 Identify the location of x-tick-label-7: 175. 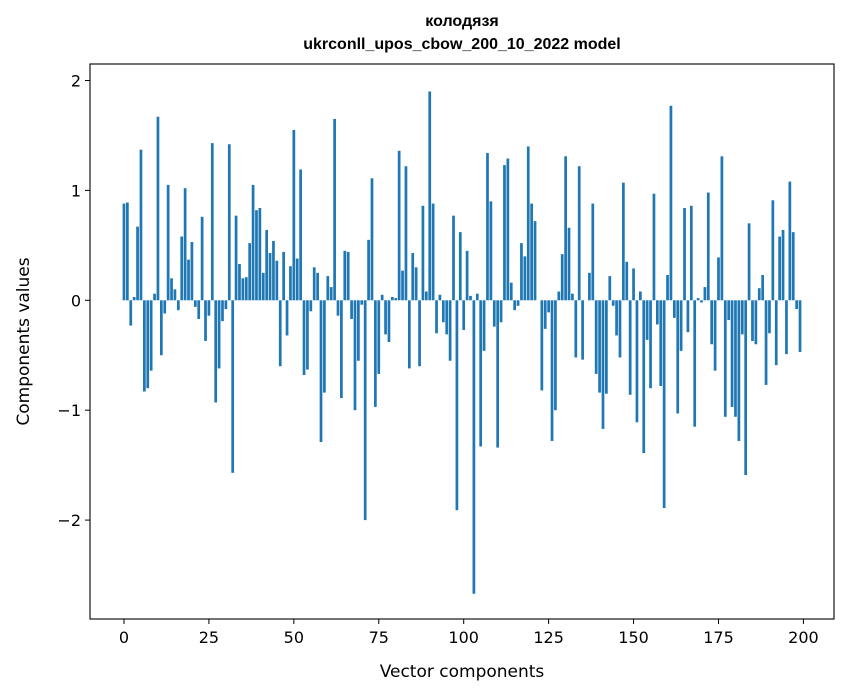
(718, 637).